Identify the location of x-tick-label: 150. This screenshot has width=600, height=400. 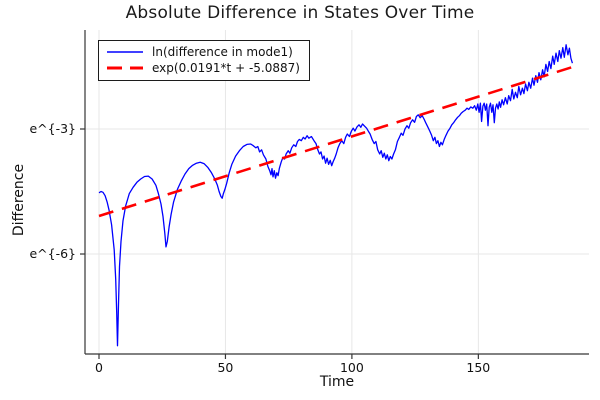
(478, 367).